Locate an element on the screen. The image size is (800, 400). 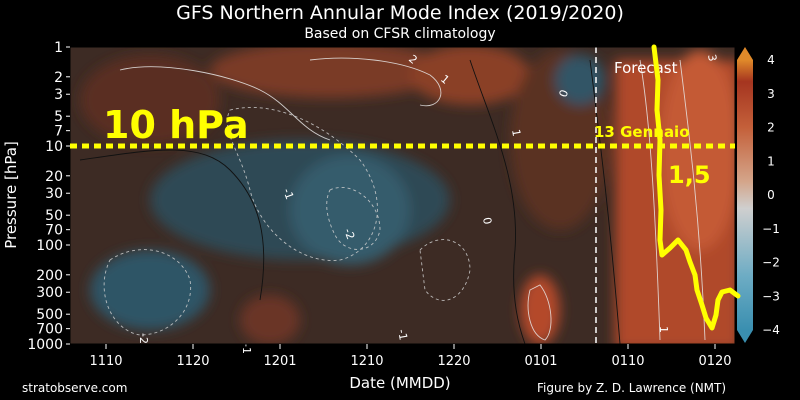
colorbar-tick-label: −3 is located at coordinates (771, 296).